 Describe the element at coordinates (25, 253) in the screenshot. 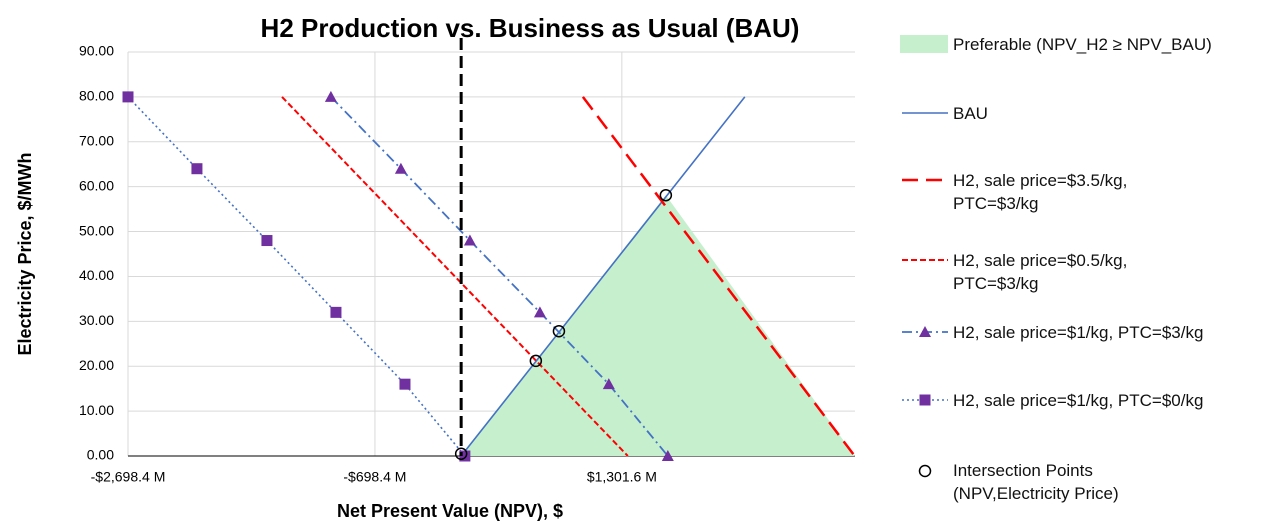

I see `y-axis-label: Electricity Price, $/MWh` at that location.